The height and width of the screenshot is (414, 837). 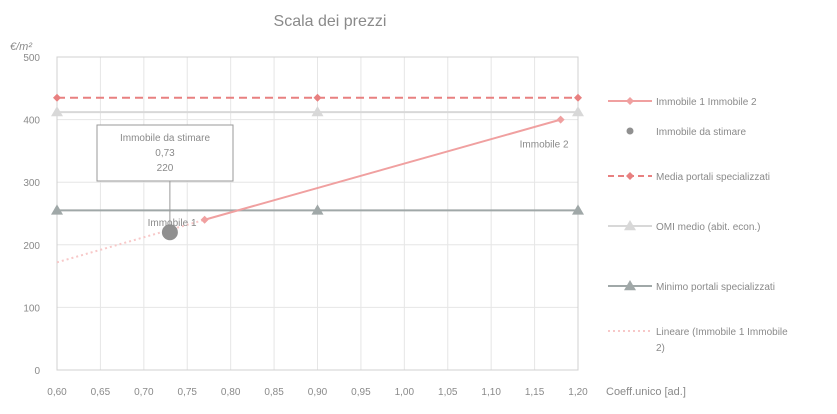 I want to click on chart-title: Scala dei prezzi, so click(x=330, y=21).